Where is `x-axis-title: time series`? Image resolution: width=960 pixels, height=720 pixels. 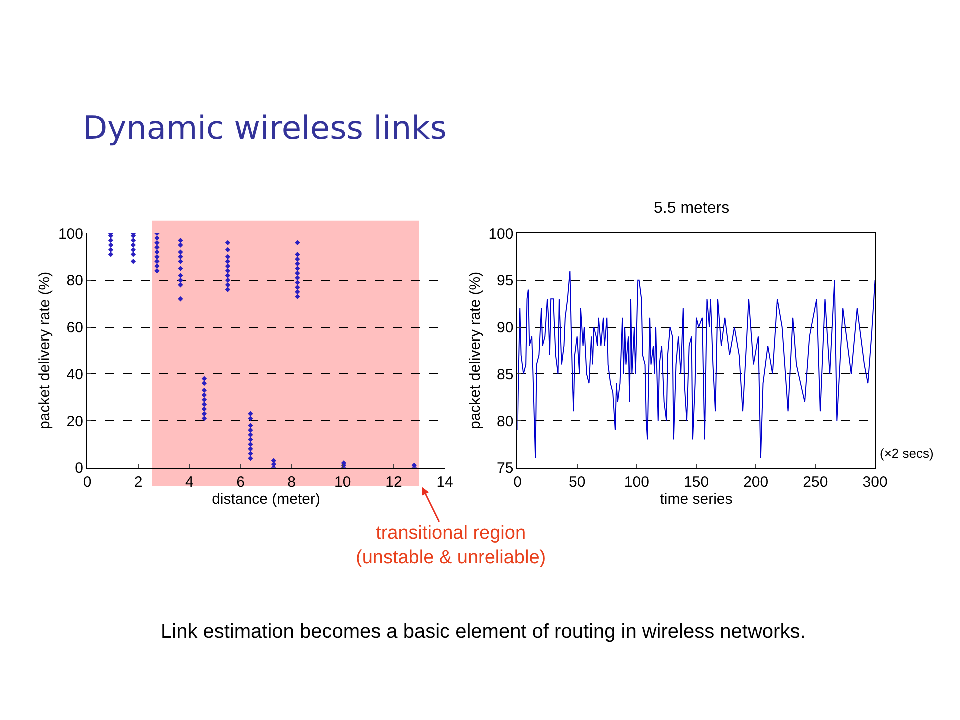
x-axis-title: time series is located at coordinates (696, 499).